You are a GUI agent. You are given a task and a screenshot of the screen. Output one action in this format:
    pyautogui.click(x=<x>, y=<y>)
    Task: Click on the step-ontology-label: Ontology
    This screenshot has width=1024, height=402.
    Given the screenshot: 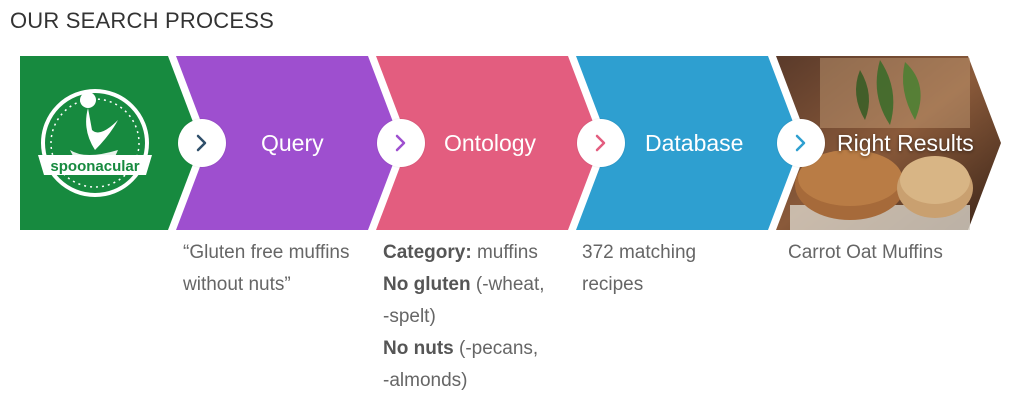 What is the action you would take?
    pyautogui.click(x=490, y=143)
    